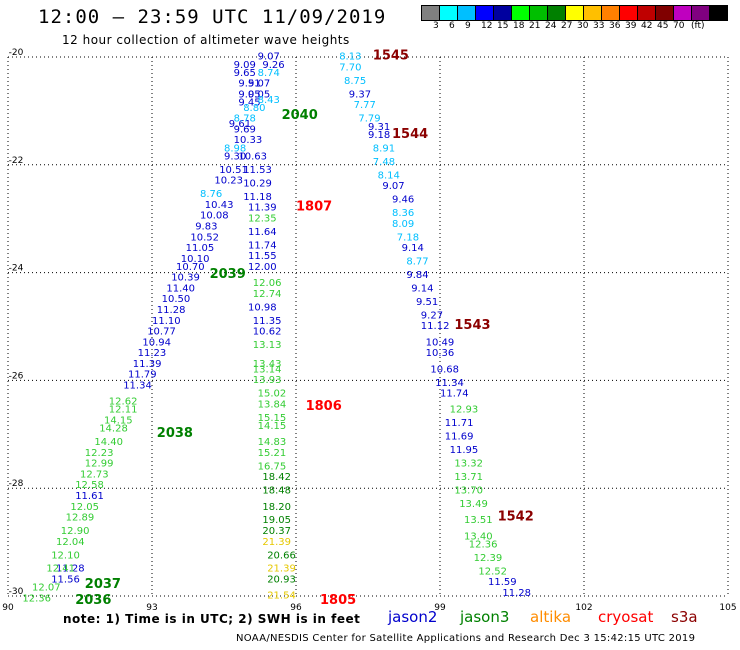  What do you see at coordinates (436, 26) in the screenshot?
I see `legend-label: 3` at bounding box center [436, 26].